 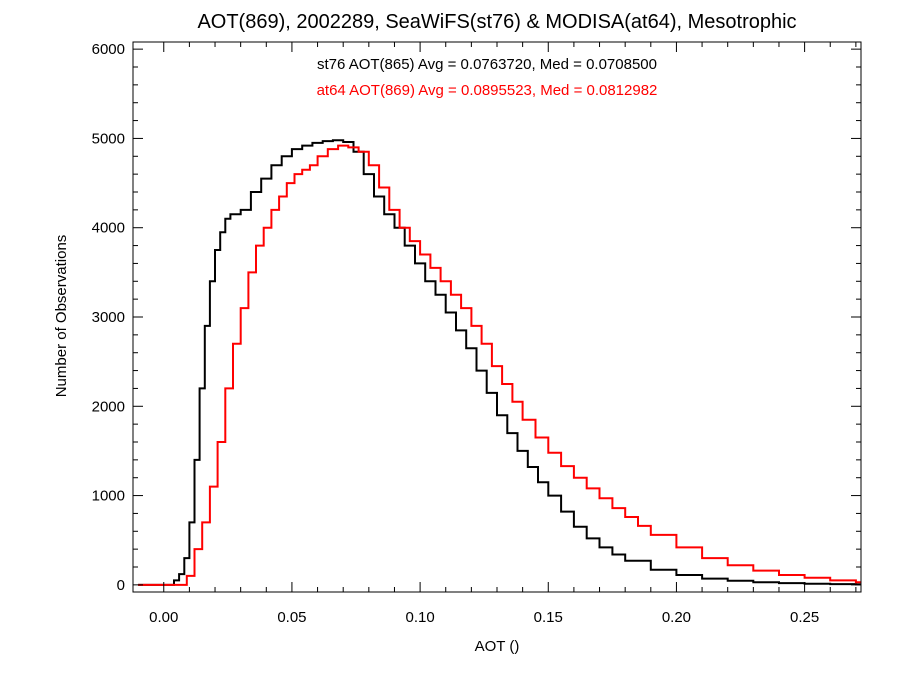 What do you see at coordinates (497, 646) in the screenshot?
I see `x-axis-label: AOT ()` at bounding box center [497, 646].